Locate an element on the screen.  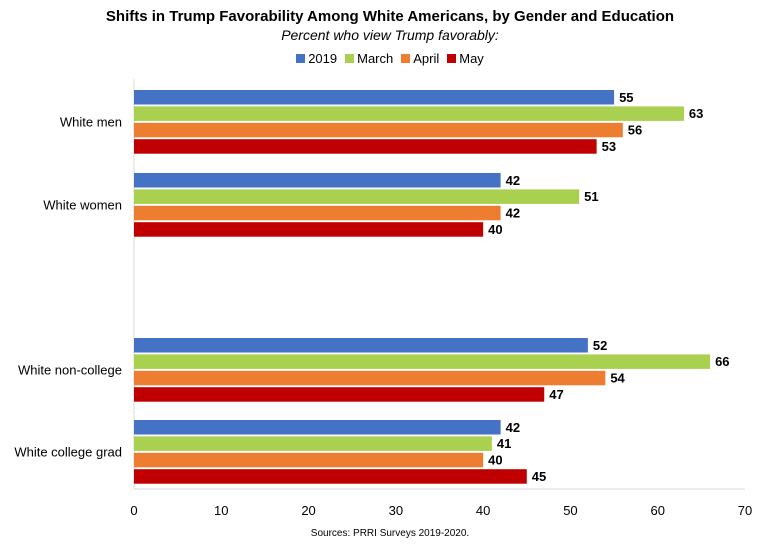
x-tick-label: 20 is located at coordinates (308, 510).